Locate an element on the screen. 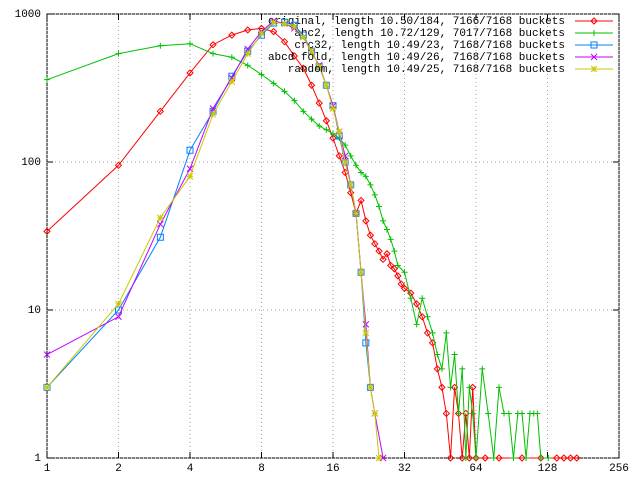  y-tick-label: 10 is located at coordinates (34, 311).